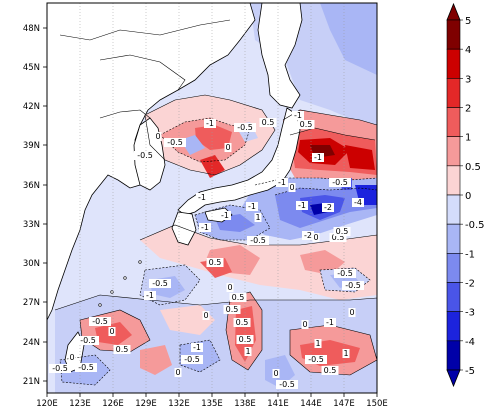 The width and height of the screenshot is (499, 408). Describe the element at coordinates (146, 403) in the screenshot. I see `lon-tick-label: 129E` at that location.